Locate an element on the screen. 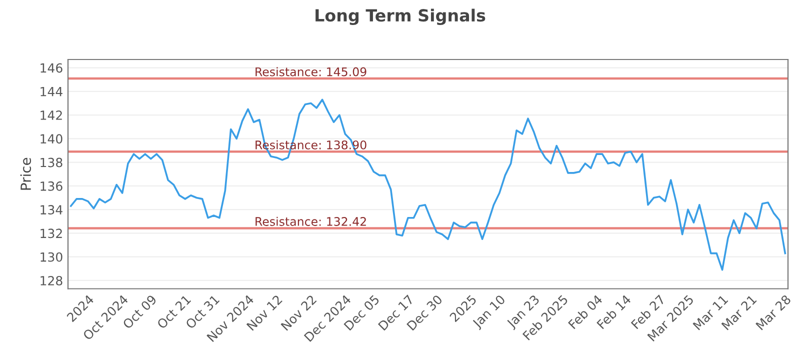 The image size is (800, 350). y-tick-label: 144 is located at coordinates (51, 91).